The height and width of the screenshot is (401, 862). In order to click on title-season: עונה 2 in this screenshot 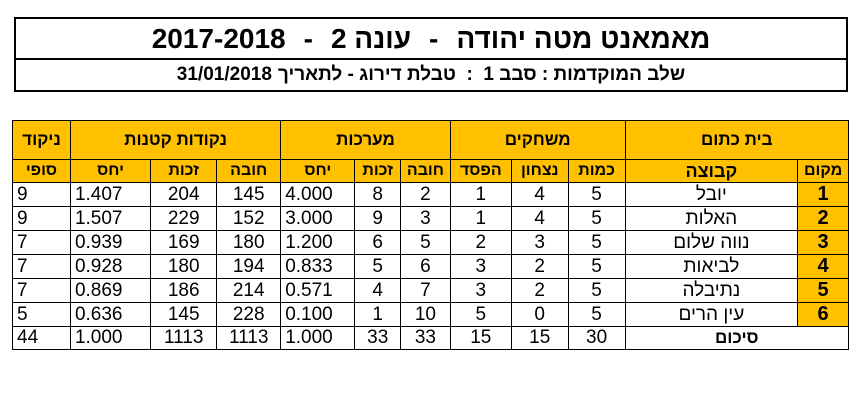, I will do `click(371, 38)`.